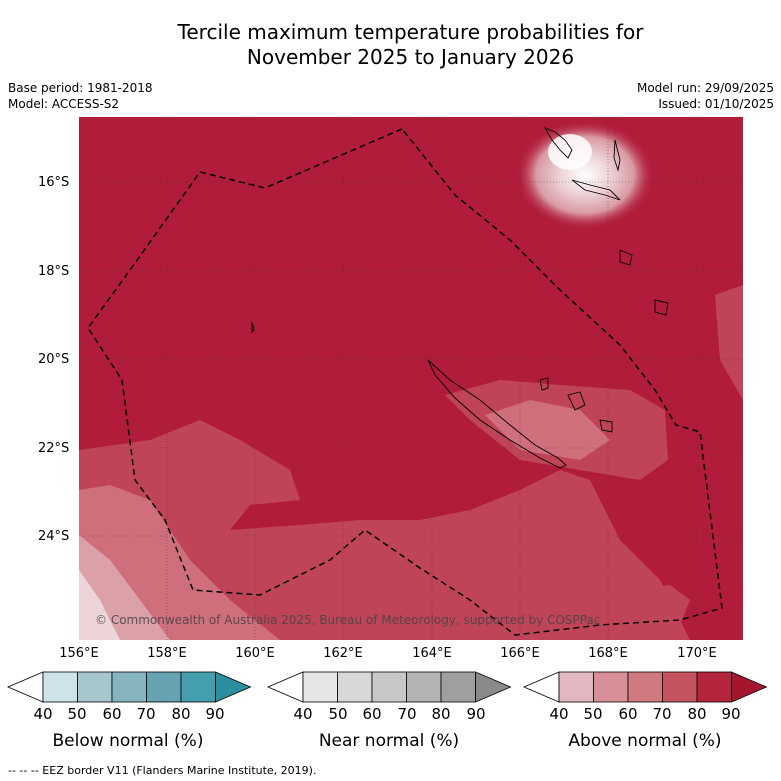  What do you see at coordinates (596, 190) in the screenshot?
I see `vanuatu-central` at bounding box center [596, 190].